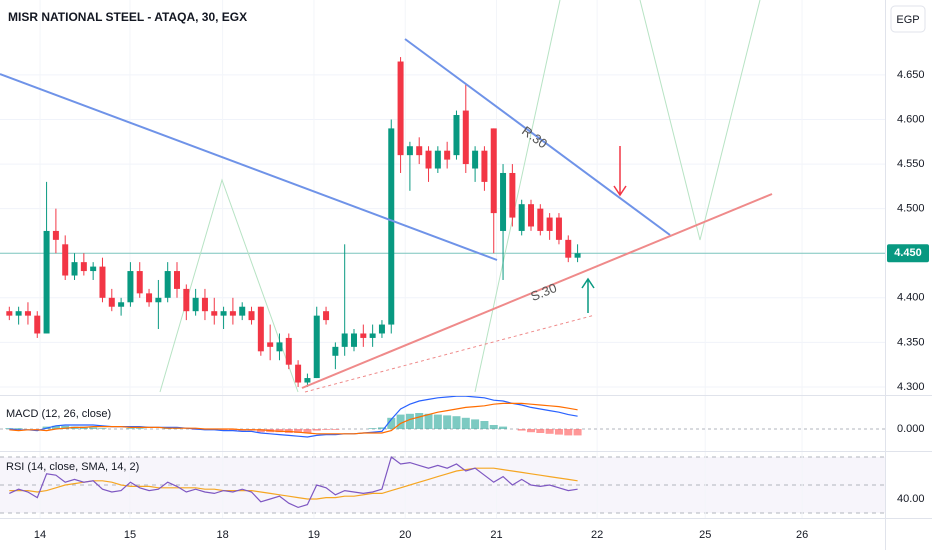 The image size is (932, 550). I want to click on macd-label: MACD (12, 26, close), so click(58, 414).